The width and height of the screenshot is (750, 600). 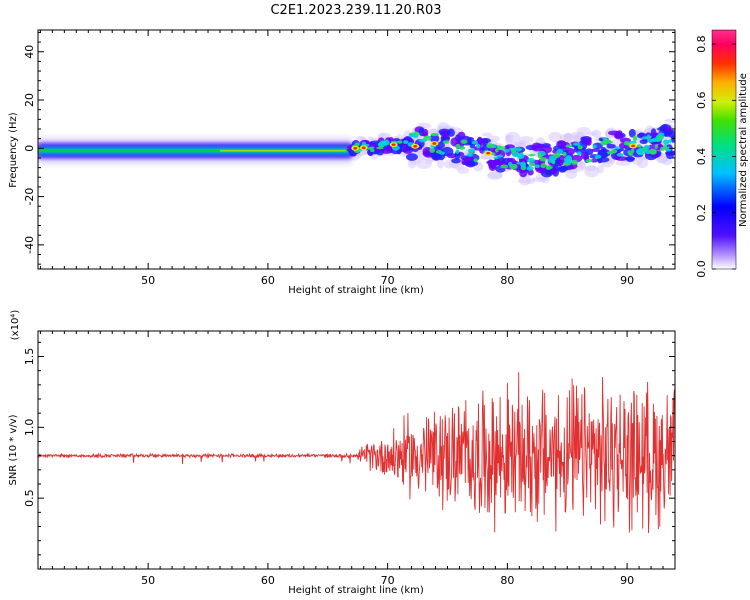 What do you see at coordinates (29, 428) in the screenshot?
I see `snr-y-tick-label: 1.0` at bounding box center [29, 428].